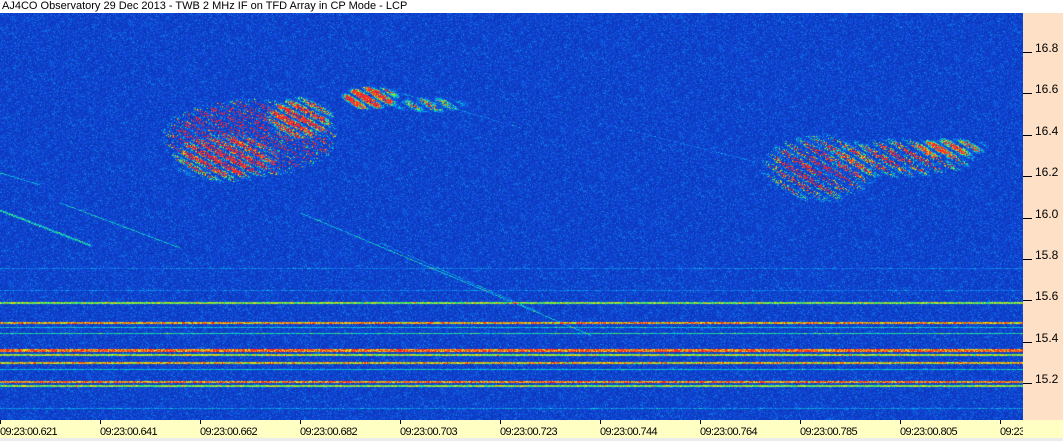 Image resolution: width=1063 pixels, height=441 pixels. Describe the element at coordinates (1047, 130) in the screenshot. I see `y-tick-label: 16.4` at that location.